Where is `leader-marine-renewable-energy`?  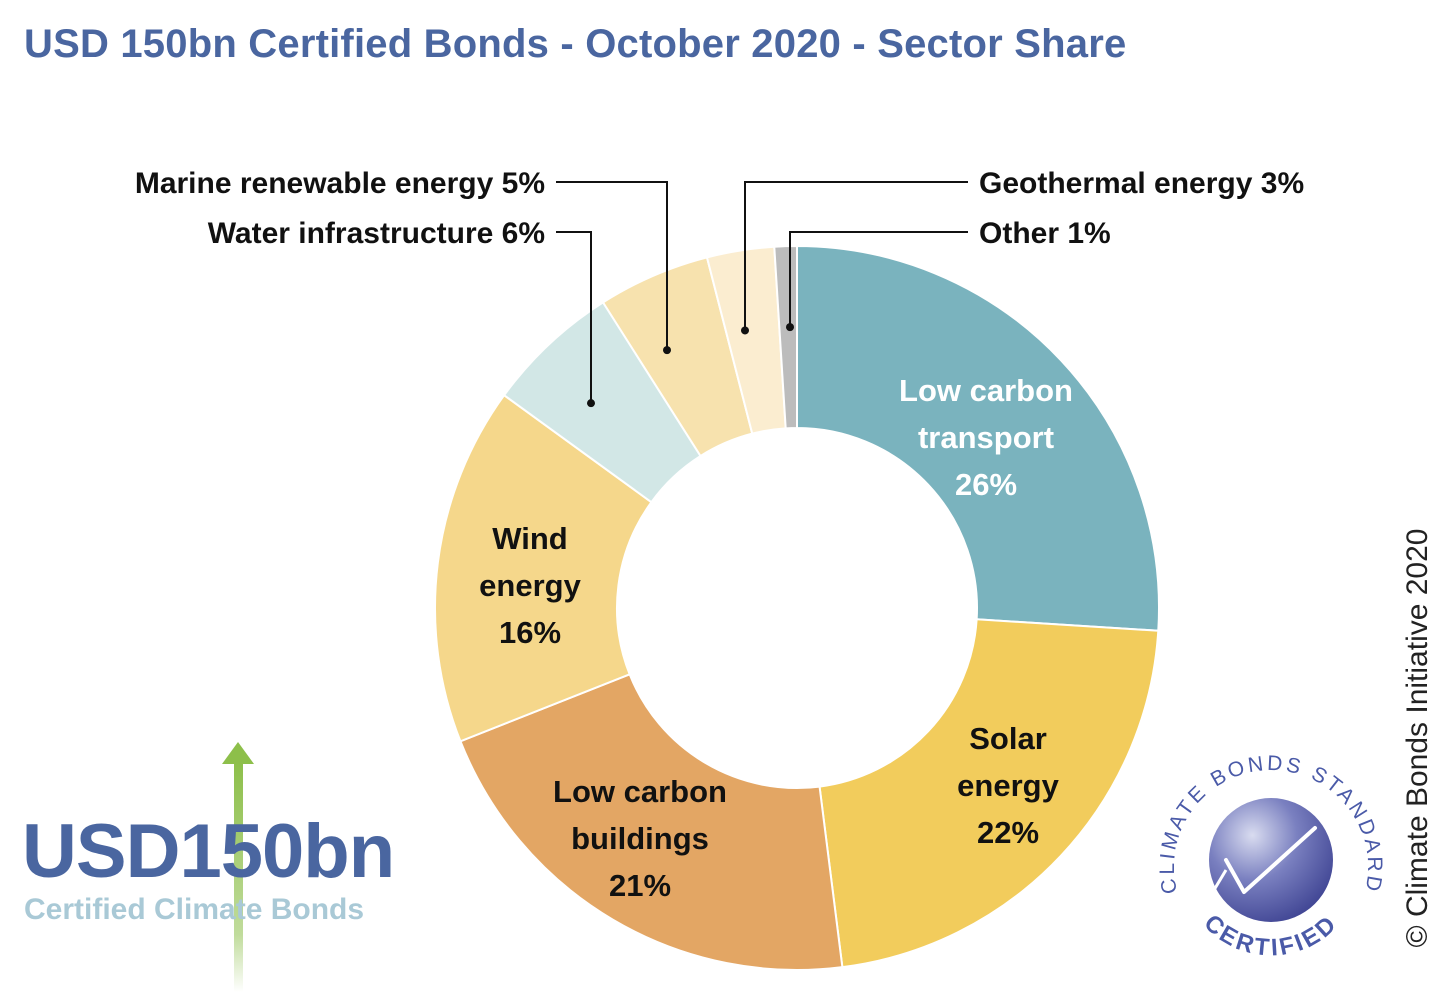 leader-marine-renewable-energy is located at coordinates (612, 266).